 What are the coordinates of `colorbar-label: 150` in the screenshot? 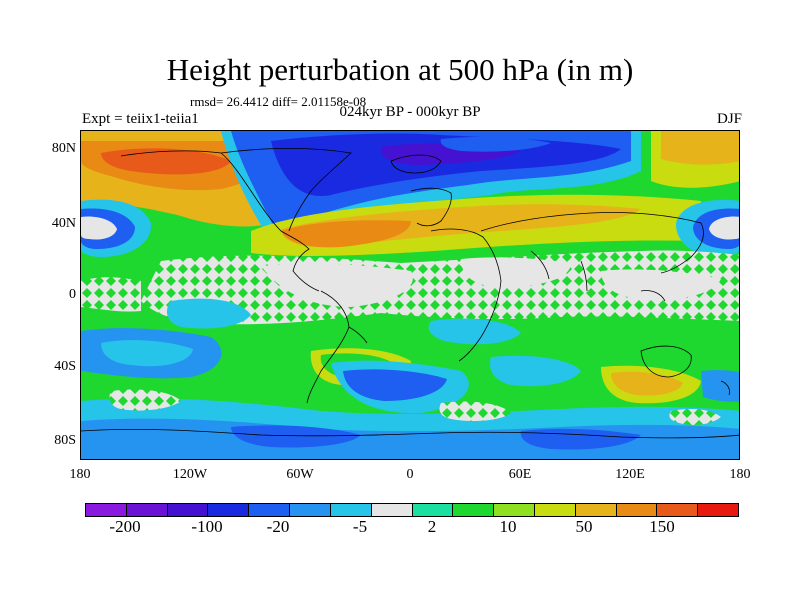 It's located at (662, 526).